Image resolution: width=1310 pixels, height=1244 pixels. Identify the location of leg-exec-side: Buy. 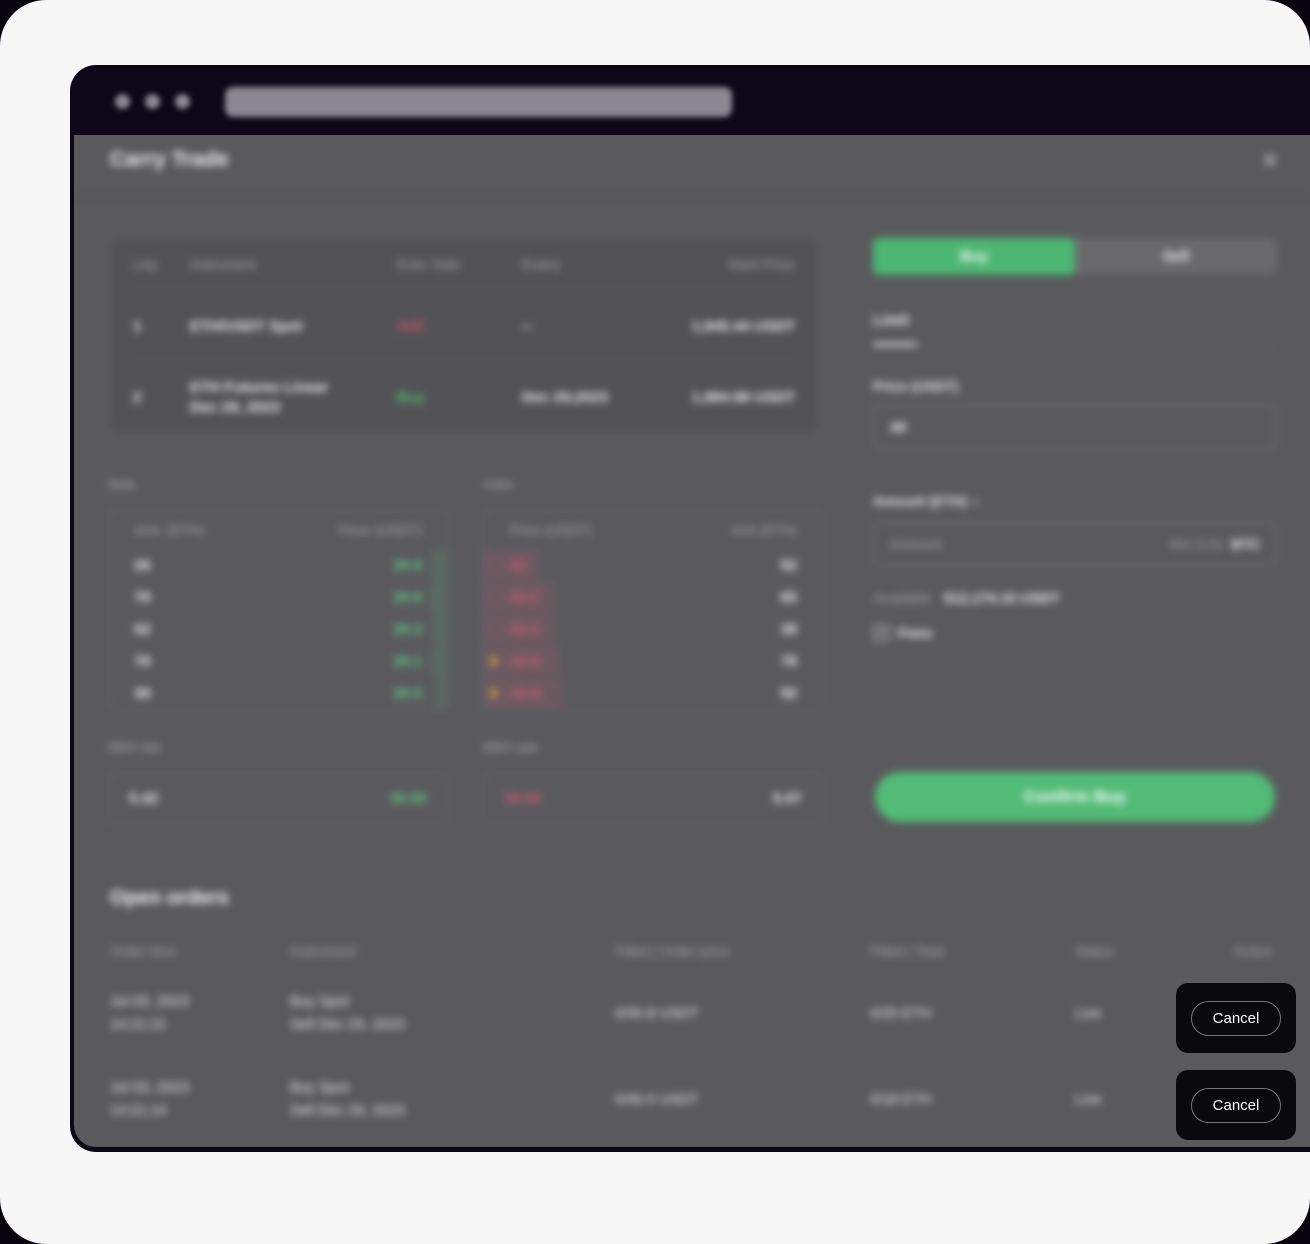
(411, 397).